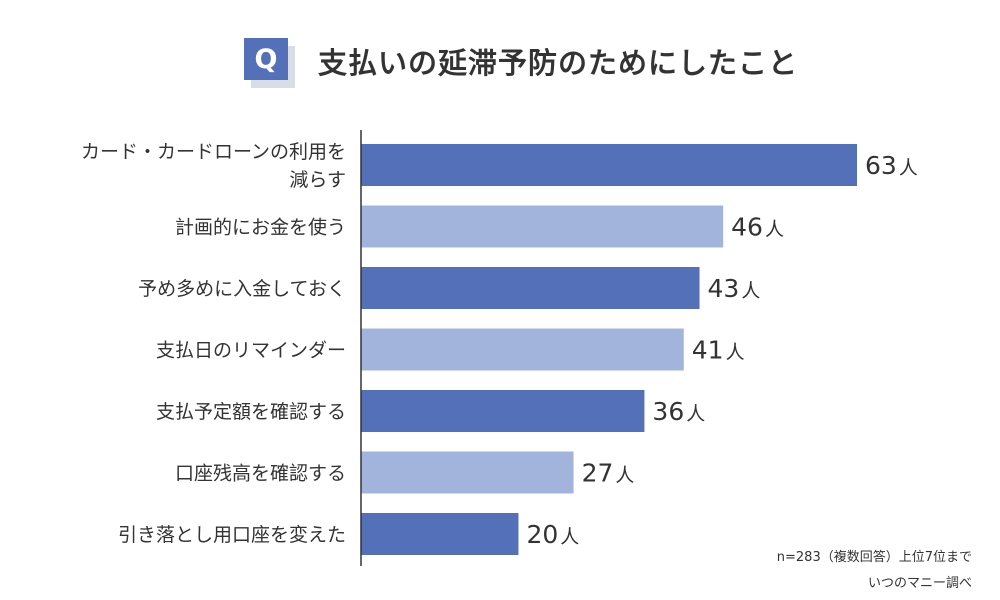 Image resolution: width=1000 pixels, height=600 pixels. I want to click on title-area: Q 支払いの延滞予防のためにしたこと, so click(500, 63).